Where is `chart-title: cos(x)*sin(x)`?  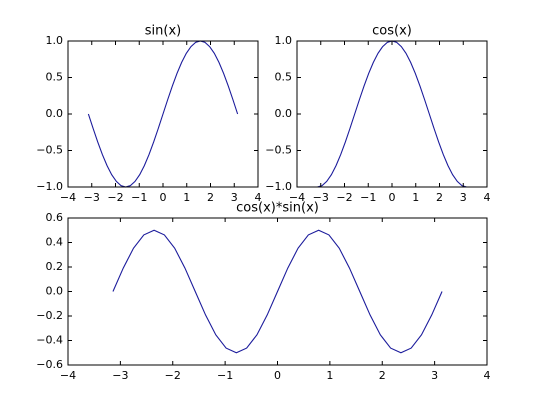 chart-title: cos(x)*sin(x) is located at coordinates (277, 208).